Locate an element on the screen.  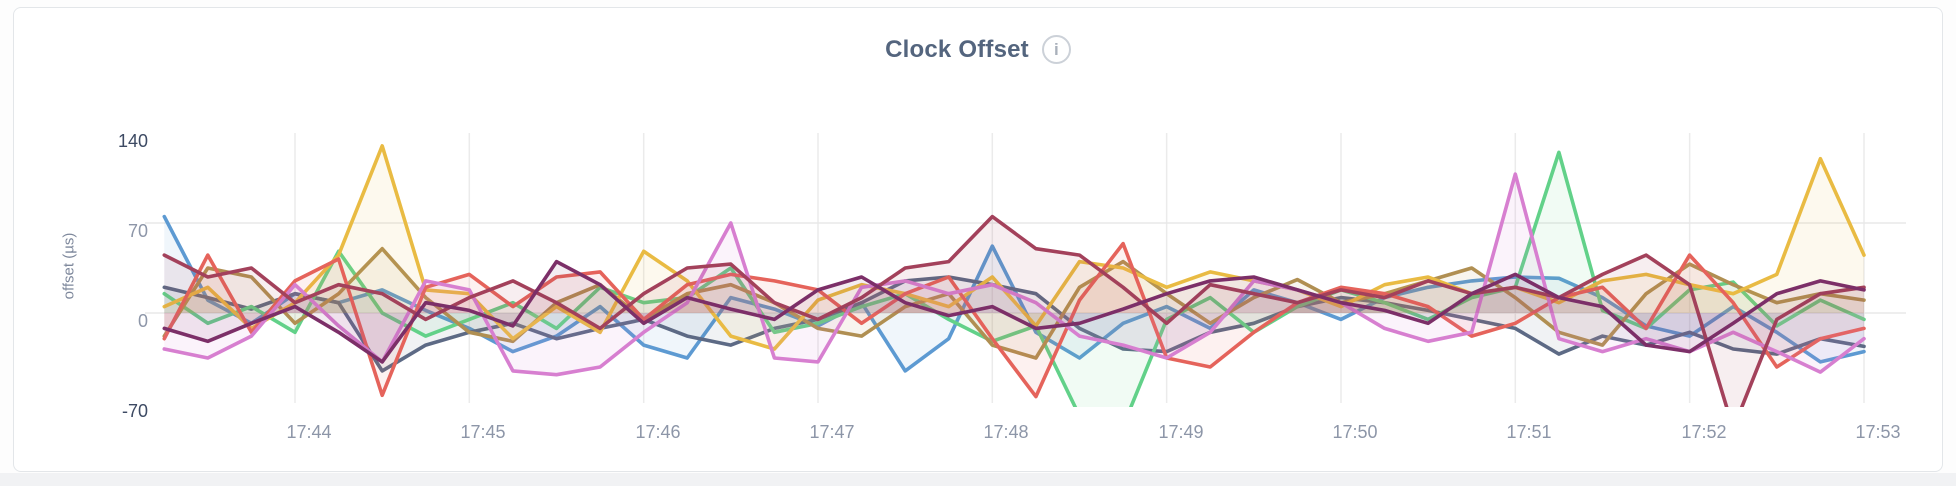
x-tick-1748: 17:48 is located at coordinates (1006, 432).